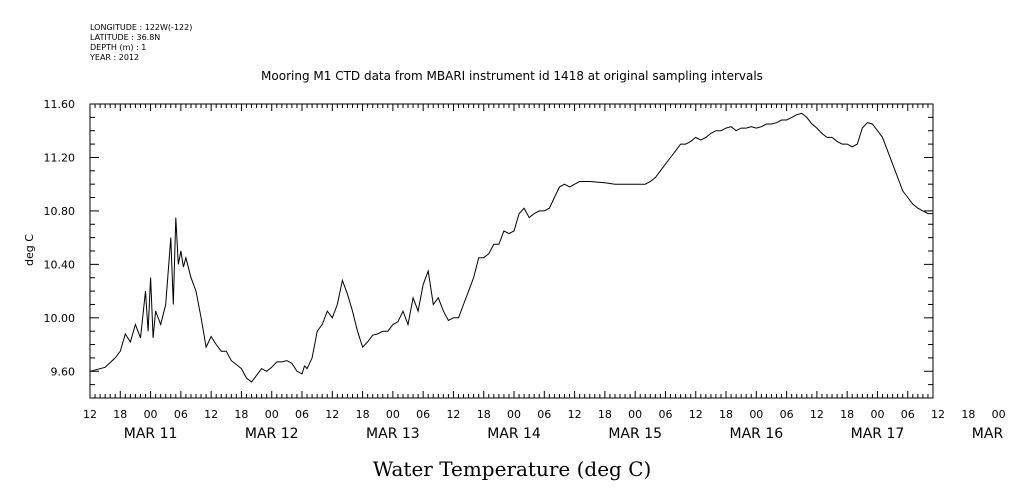 The image size is (1009, 504). I want to click on x-axis-label: Water Temperature (deg C), so click(512, 469).